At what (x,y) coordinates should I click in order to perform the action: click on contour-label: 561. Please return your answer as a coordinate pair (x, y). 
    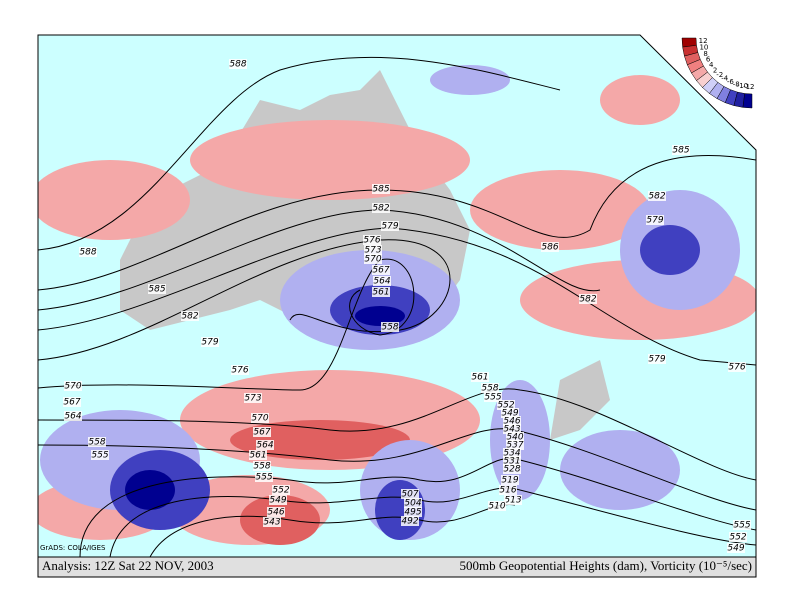
    Looking at the image, I should click on (257, 456).